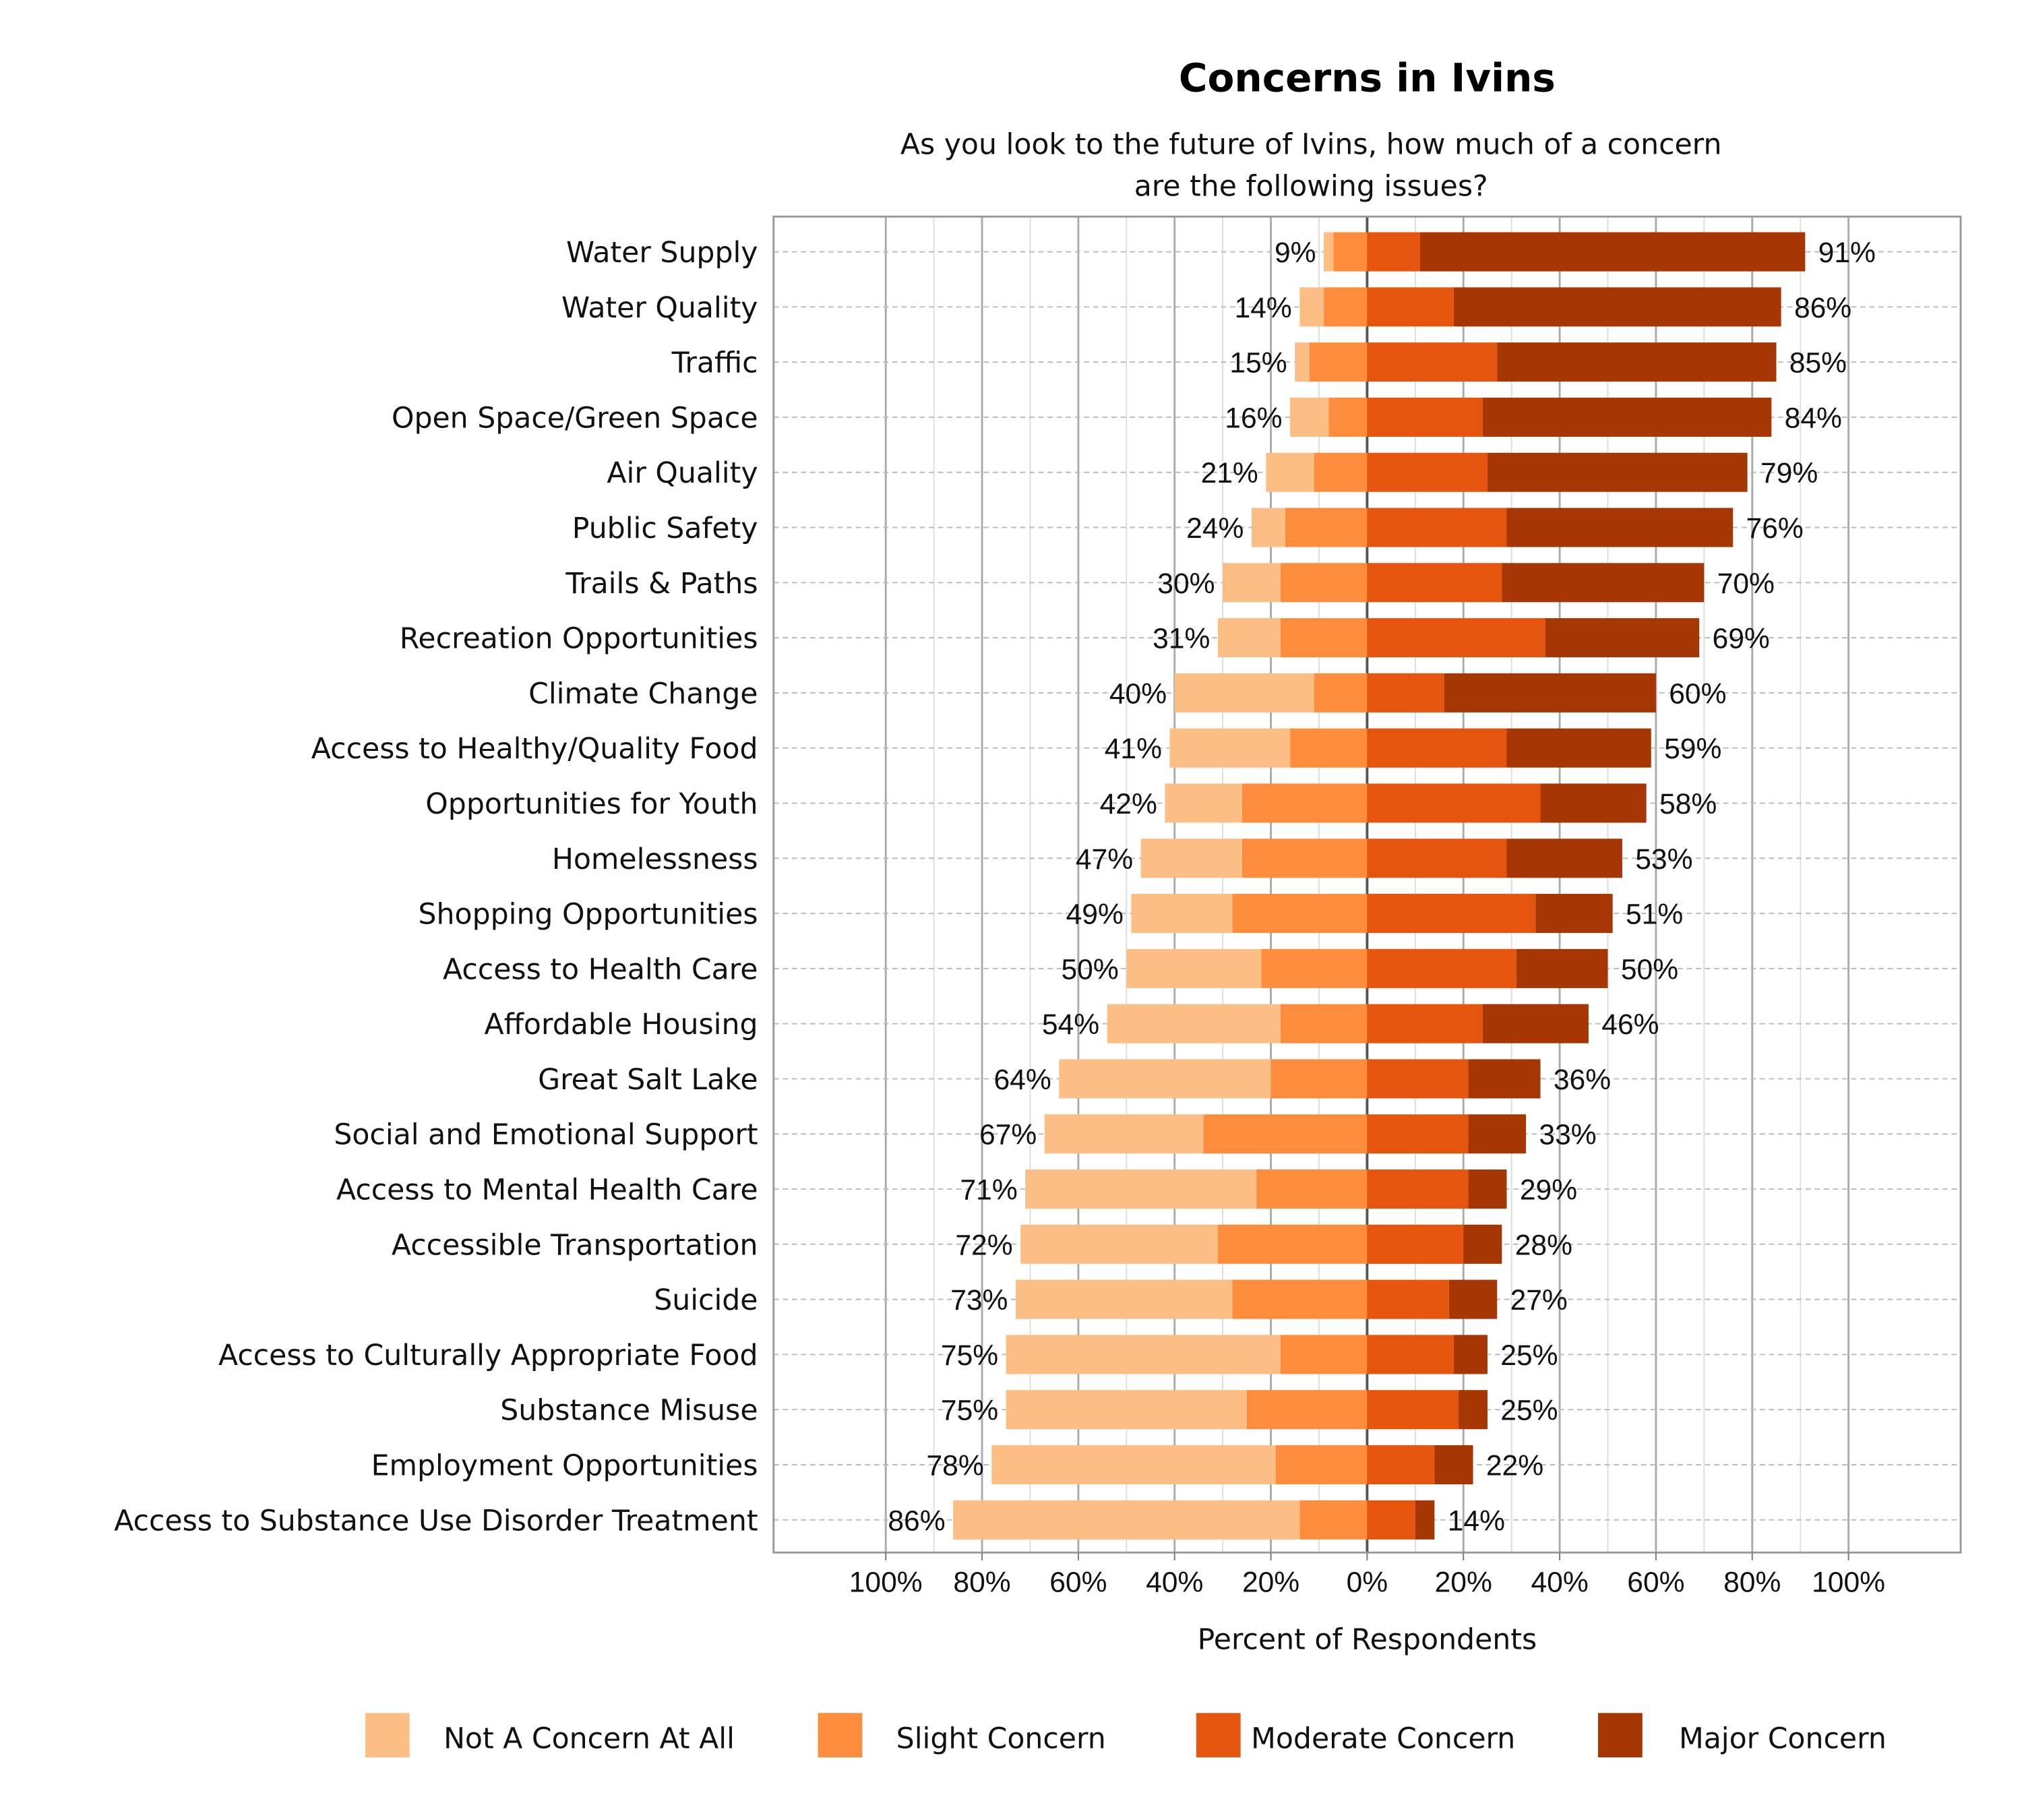  I want to click on tick-label: 80%, so click(981, 1582).